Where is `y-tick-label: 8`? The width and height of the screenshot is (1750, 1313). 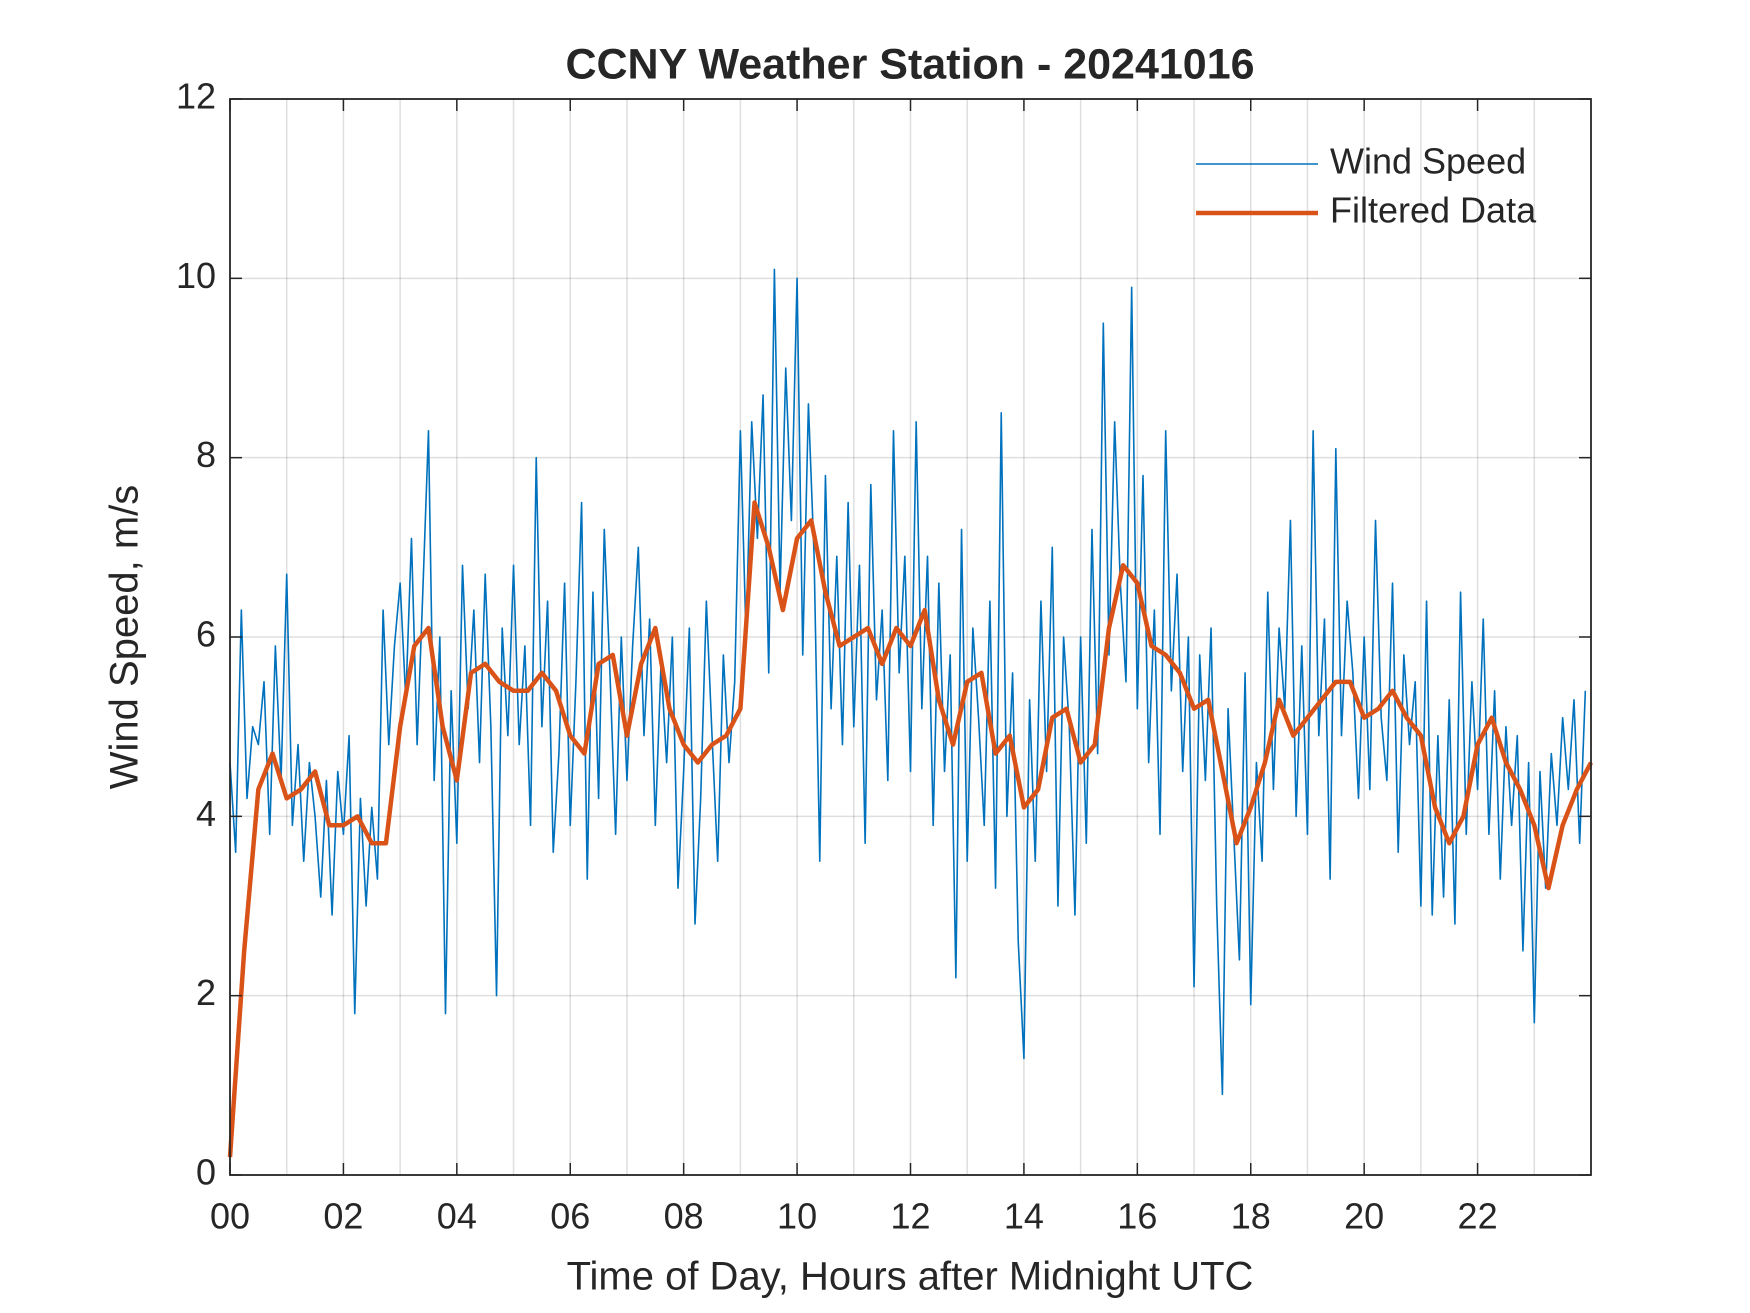 y-tick-label: 8 is located at coordinates (206, 454).